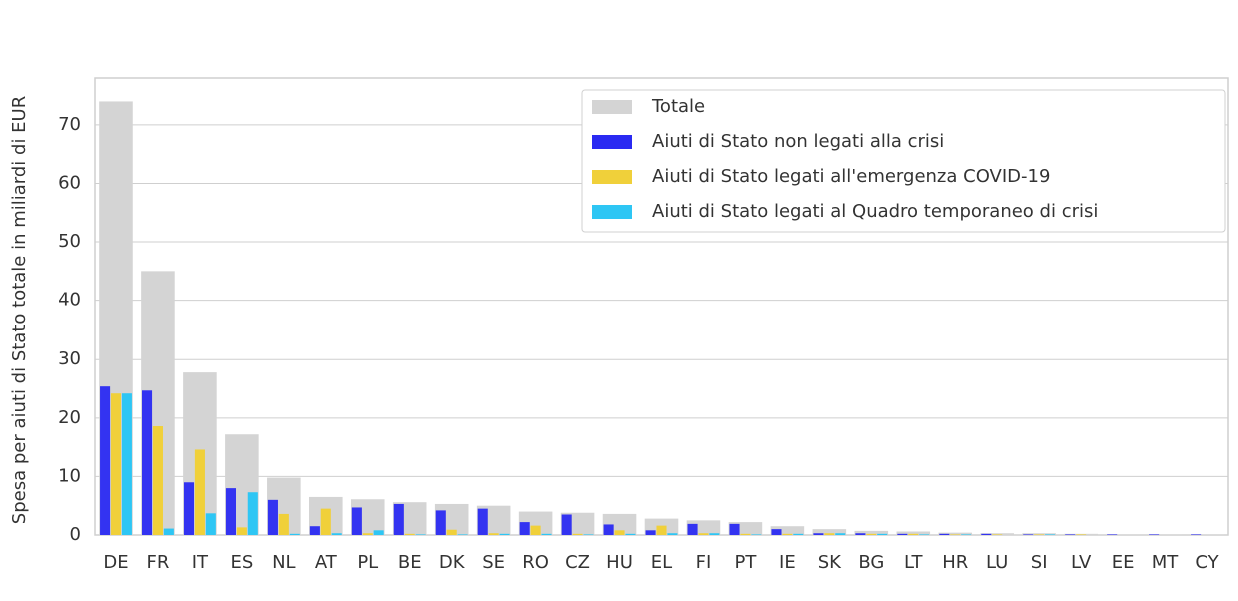 Image resolution: width=1238 pixels, height=601 pixels. What do you see at coordinates (452, 562) in the screenshot?
I see `x-tick-label: DK` at bounding box center [452, 562].